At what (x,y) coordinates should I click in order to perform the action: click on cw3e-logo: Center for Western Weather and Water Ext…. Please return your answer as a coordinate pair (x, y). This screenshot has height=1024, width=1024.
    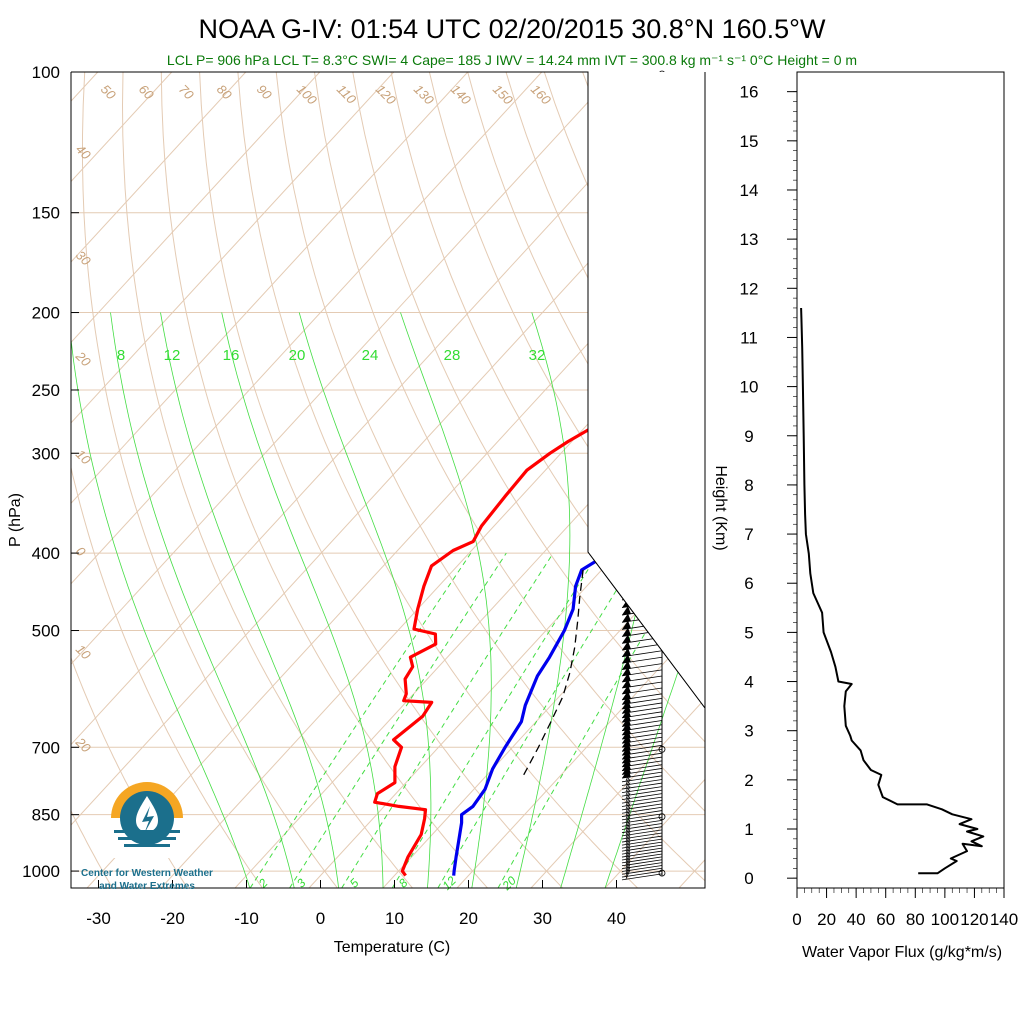
    Looking at the image, I should click on (147, 837).